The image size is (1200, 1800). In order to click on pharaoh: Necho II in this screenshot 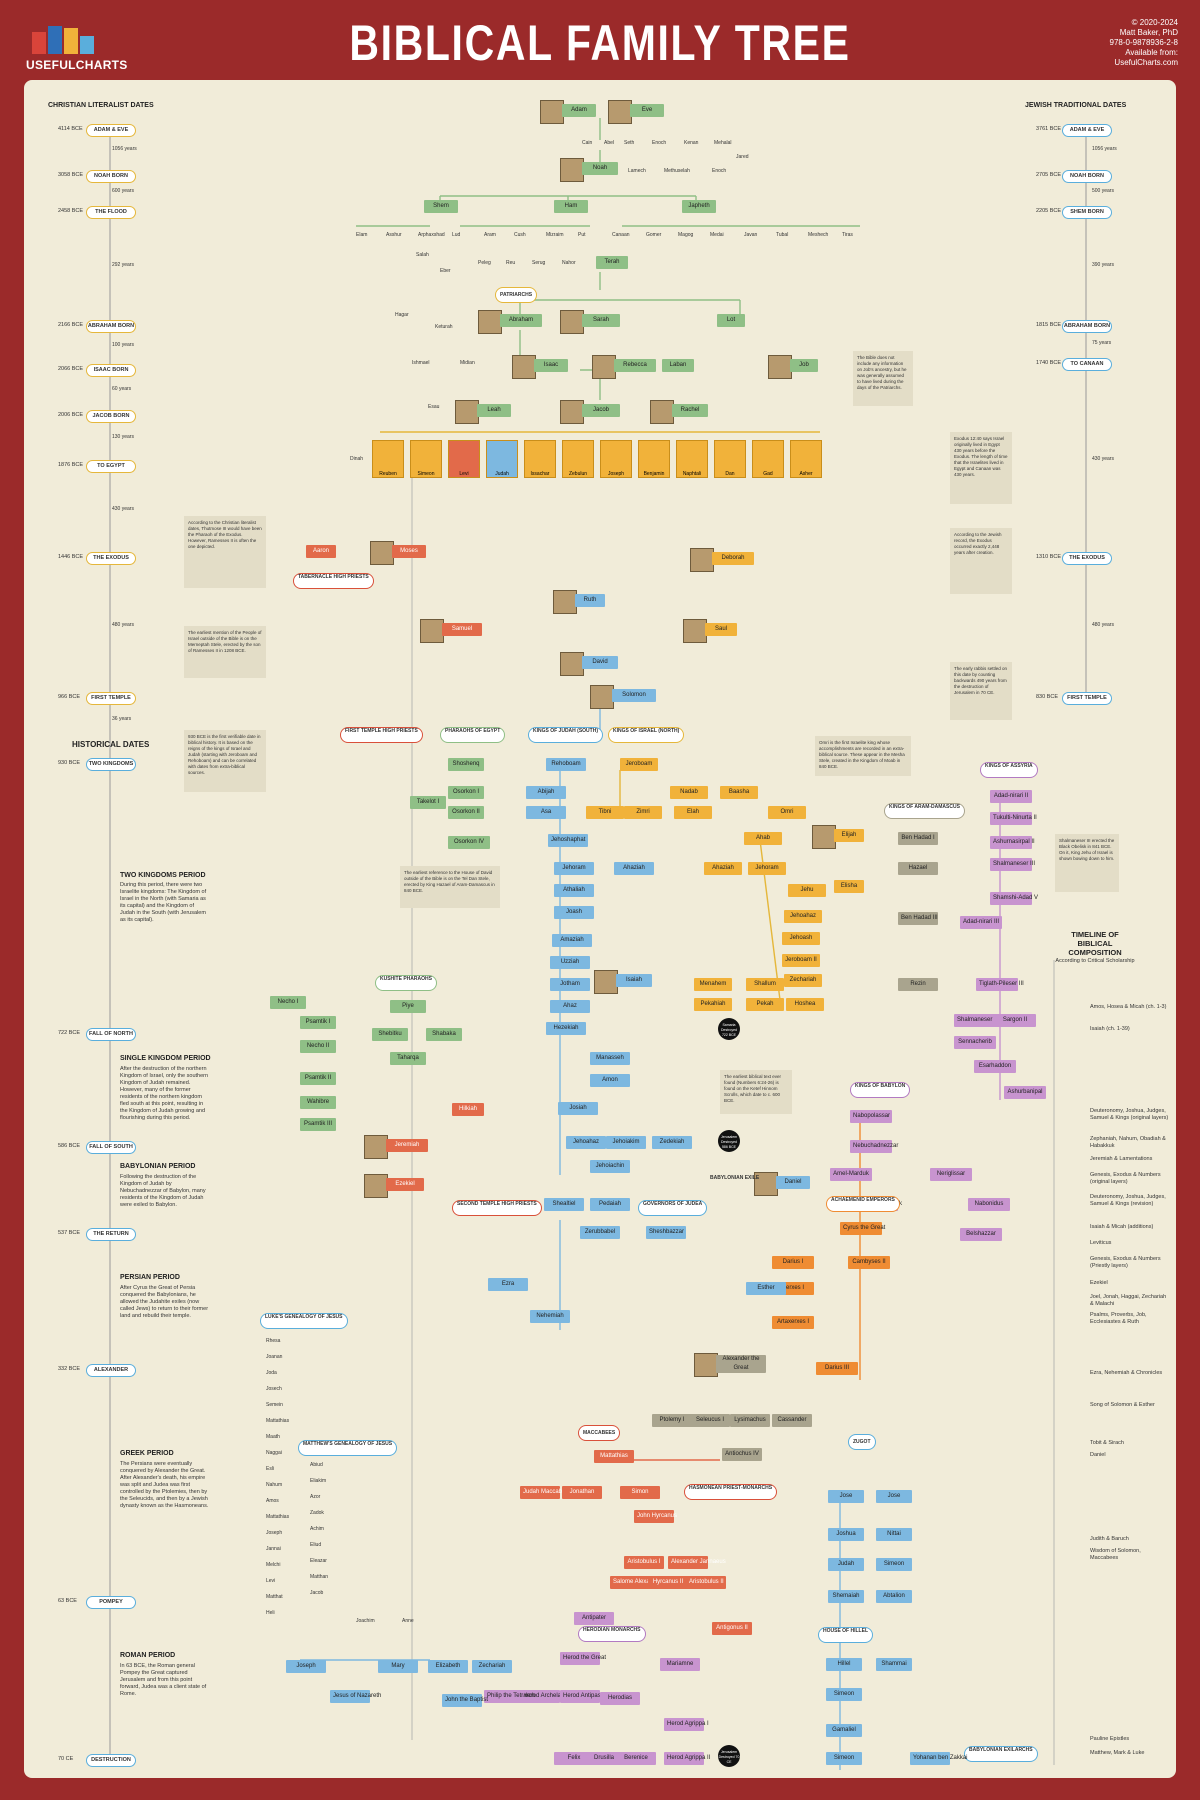, I will do `click(318, 1046)`.